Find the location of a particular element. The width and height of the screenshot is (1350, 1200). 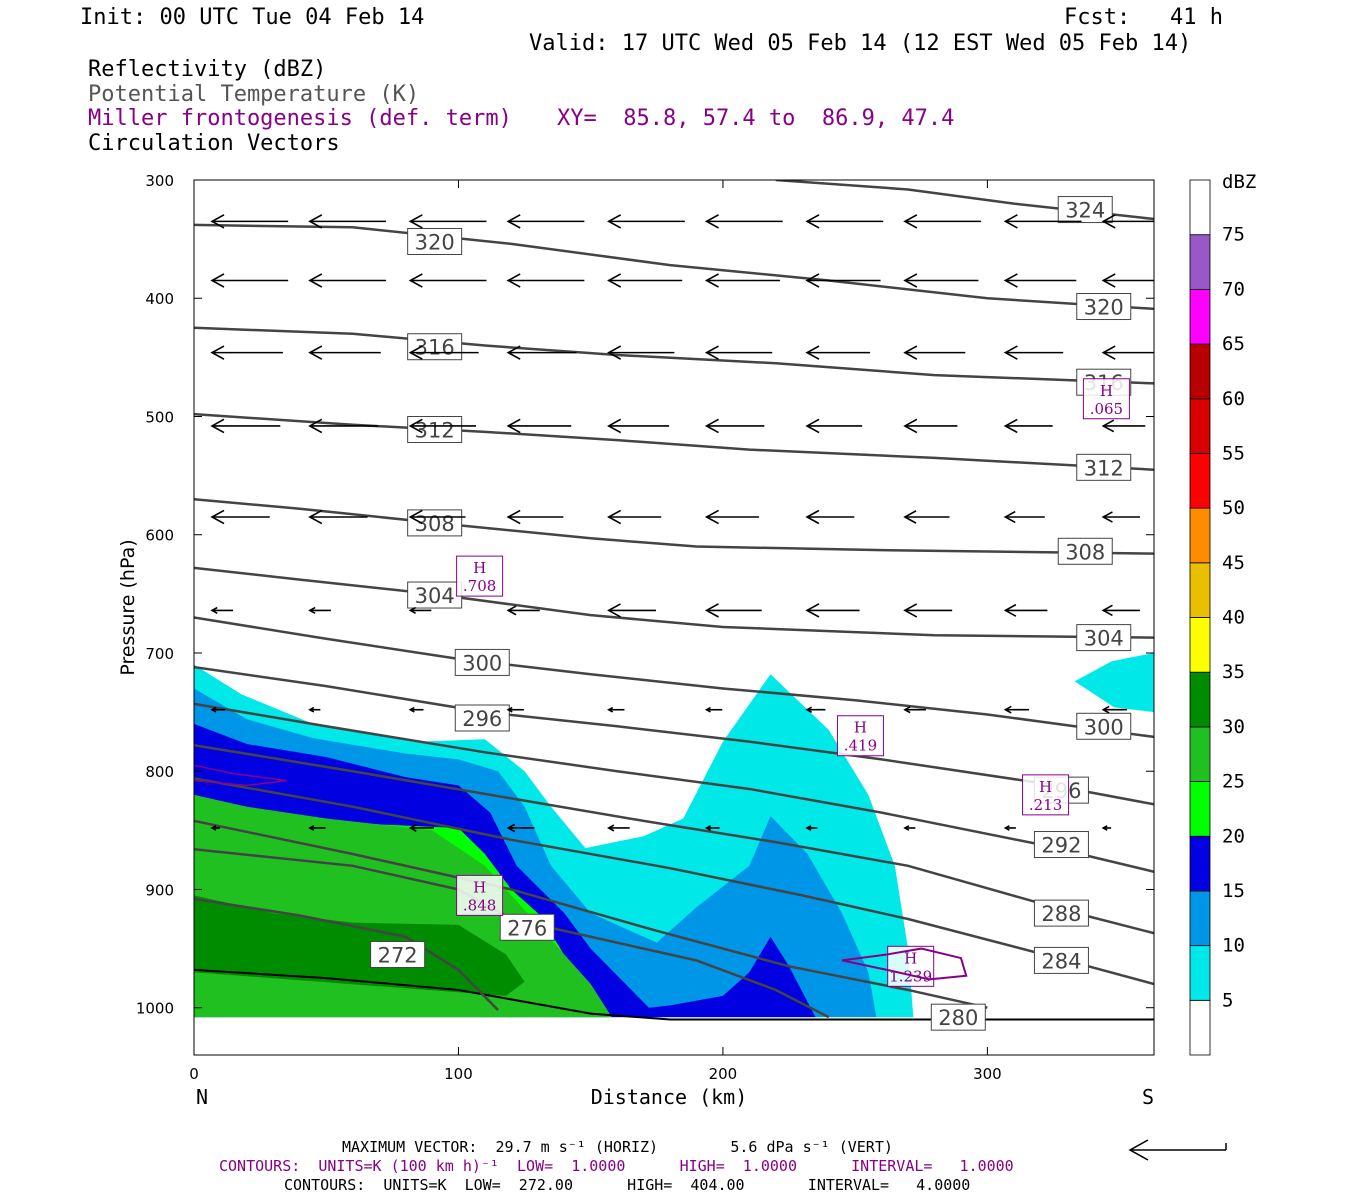

fronto-contour is located at coordinates (904, 964).